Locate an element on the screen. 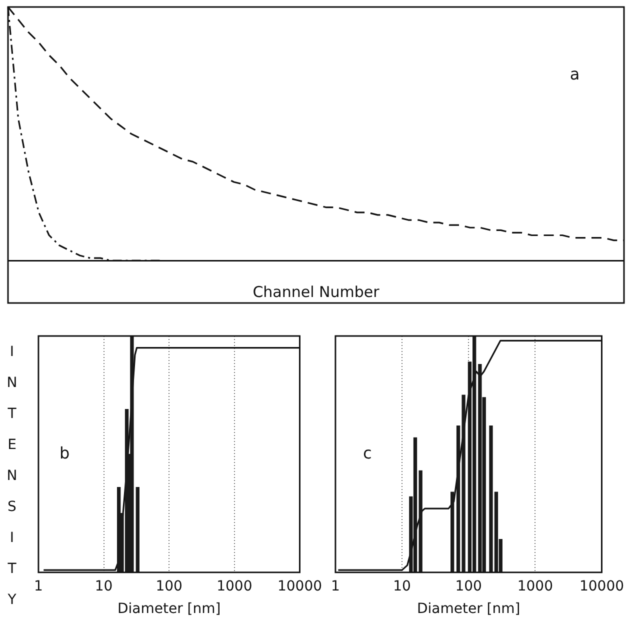 The height and width of the screenshot is (623, 630). annotation: b is located at coordinates (65, 452).